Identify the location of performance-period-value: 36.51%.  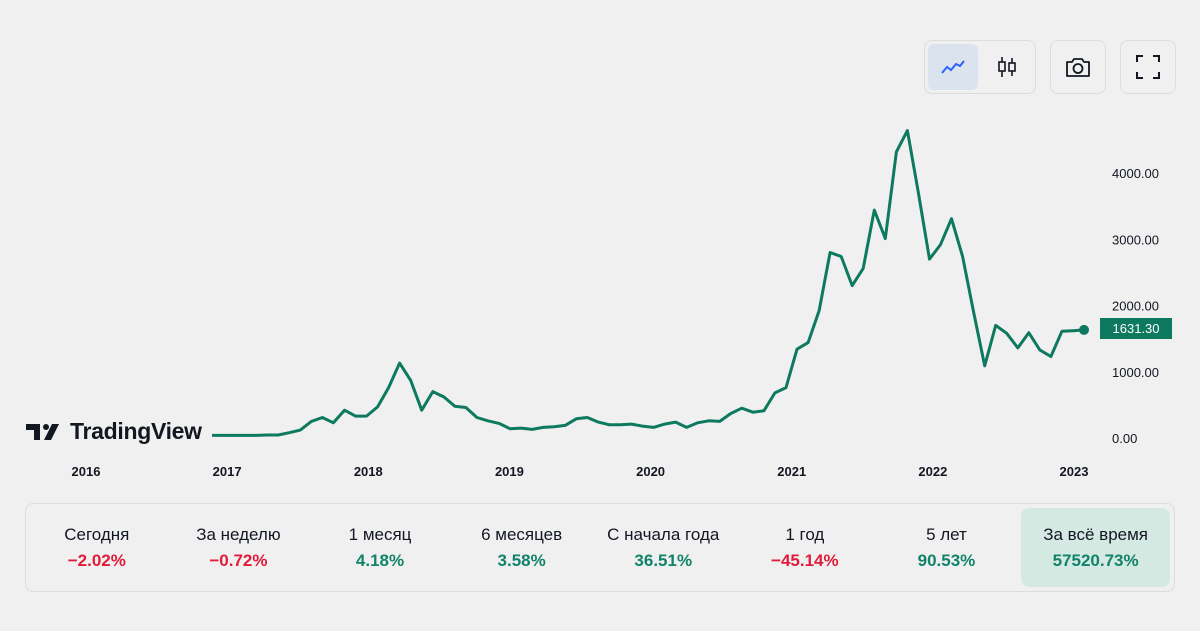
(663, 560).